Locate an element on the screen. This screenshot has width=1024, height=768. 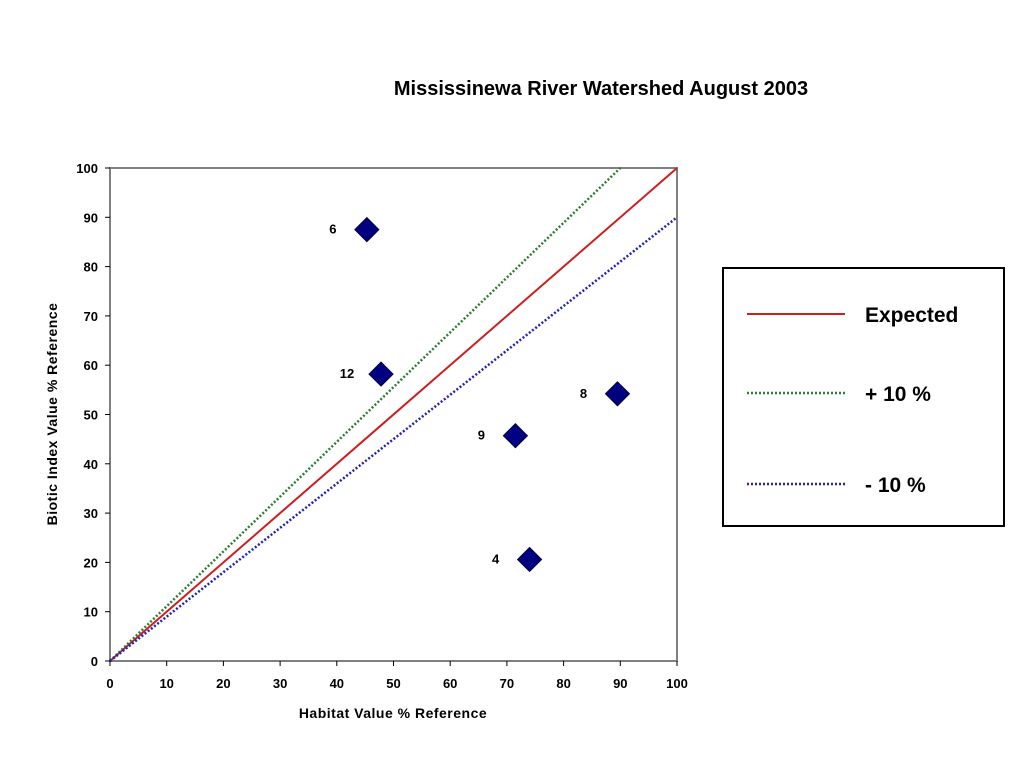
legend-label-0: Expected is located at coordinates (911, 315).